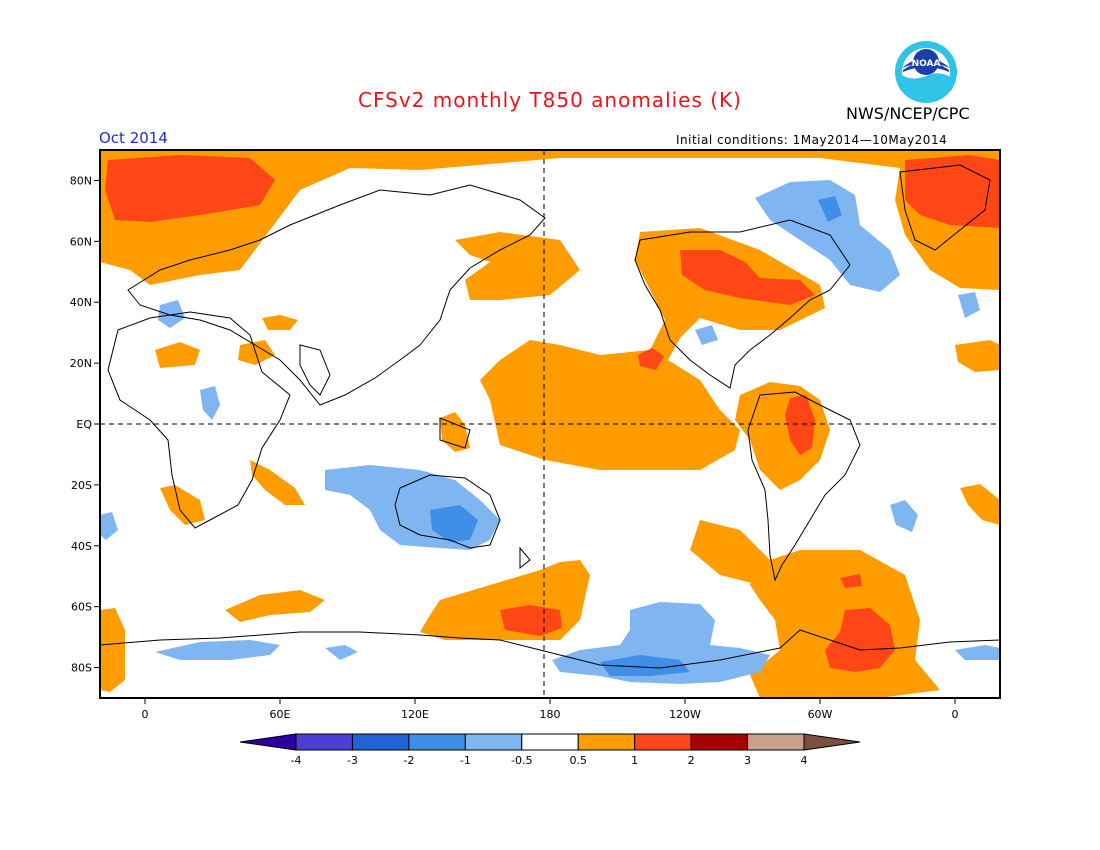  Describe the element at coordinates (578, 760) in the screenshot. I see `colorbar-level-label: 0.5` at that location.